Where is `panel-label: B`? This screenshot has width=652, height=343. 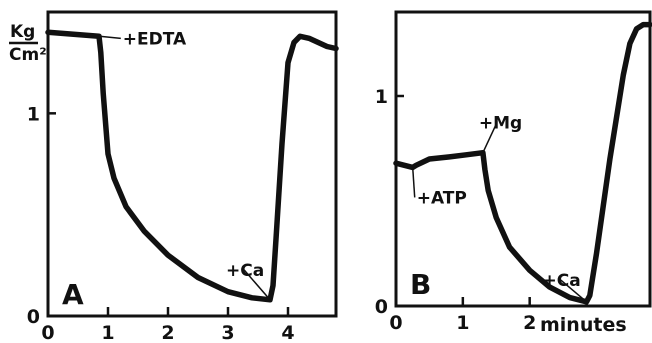 panel-label: B is located at coordinates (420, 284).